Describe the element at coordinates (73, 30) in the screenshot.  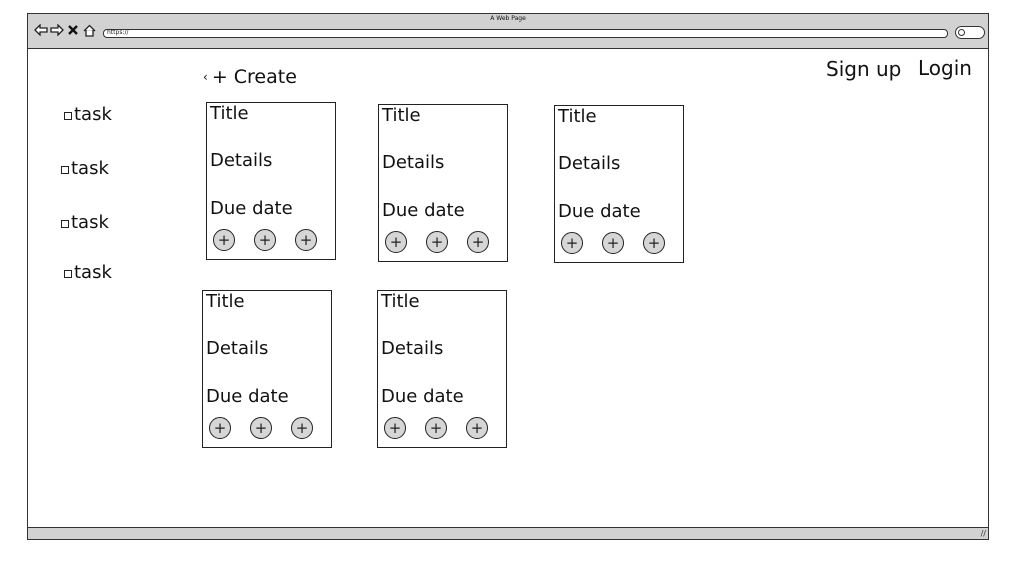
I see `close-icon` at that location.